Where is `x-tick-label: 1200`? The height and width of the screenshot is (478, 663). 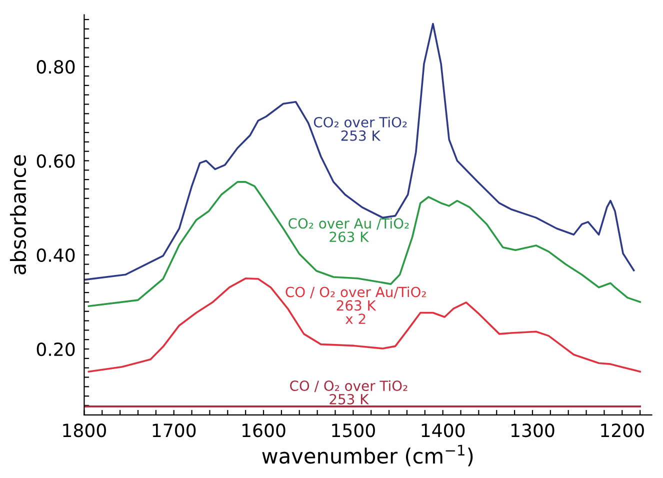
x-tick-label: 1200 is located at coordinates (622, 431).